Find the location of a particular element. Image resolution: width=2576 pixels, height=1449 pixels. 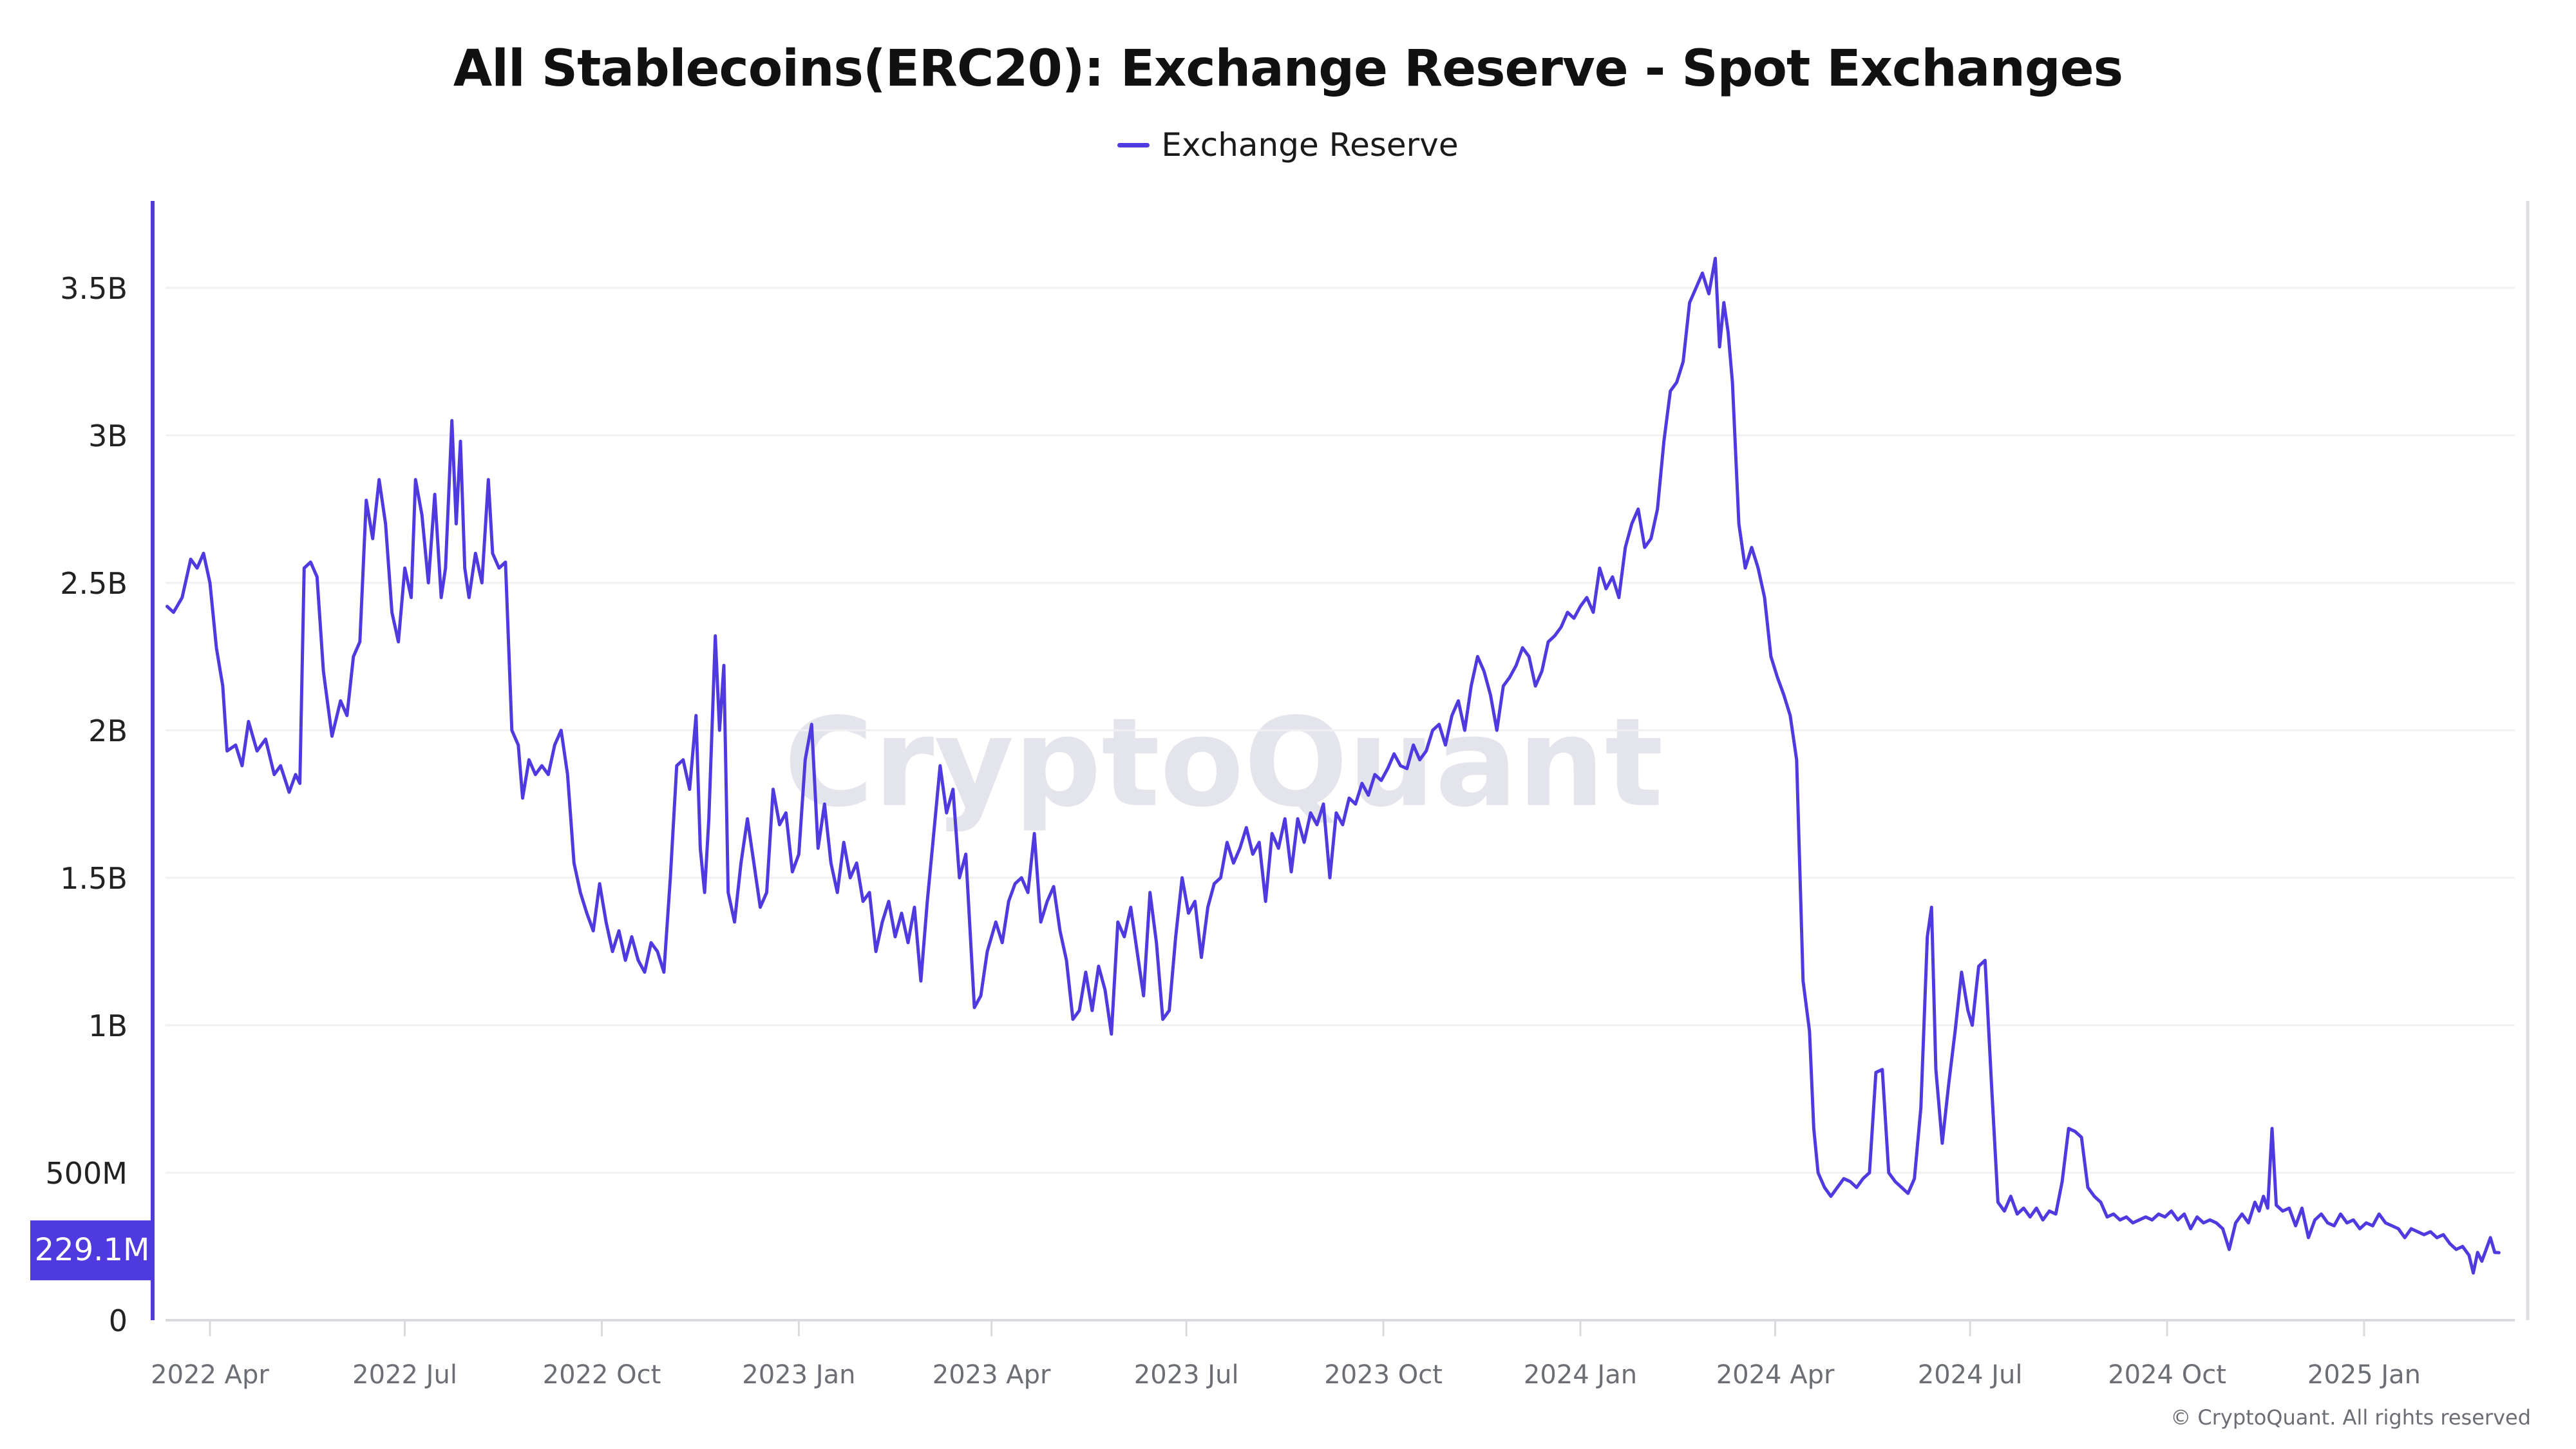

y-tick-label: 3.5B is located at coordinates (94, 288).